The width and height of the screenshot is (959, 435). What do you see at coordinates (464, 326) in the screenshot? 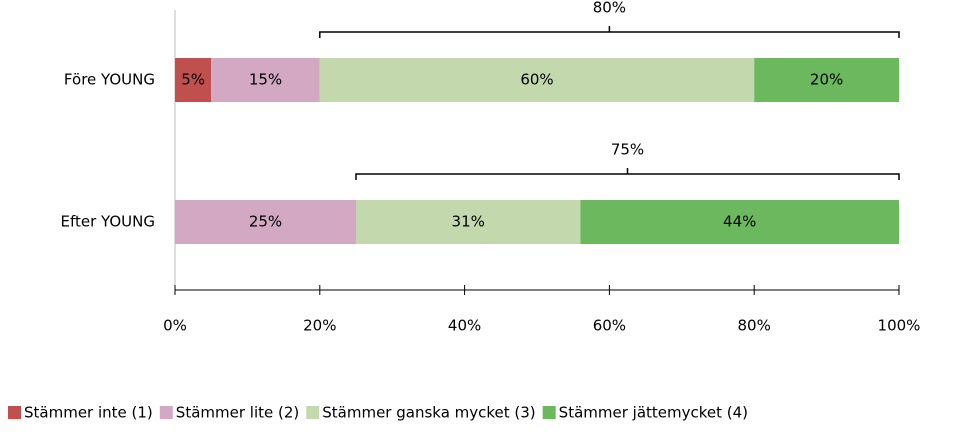
I see `x-tick-label: 40%` at bounding box center [464, 326].